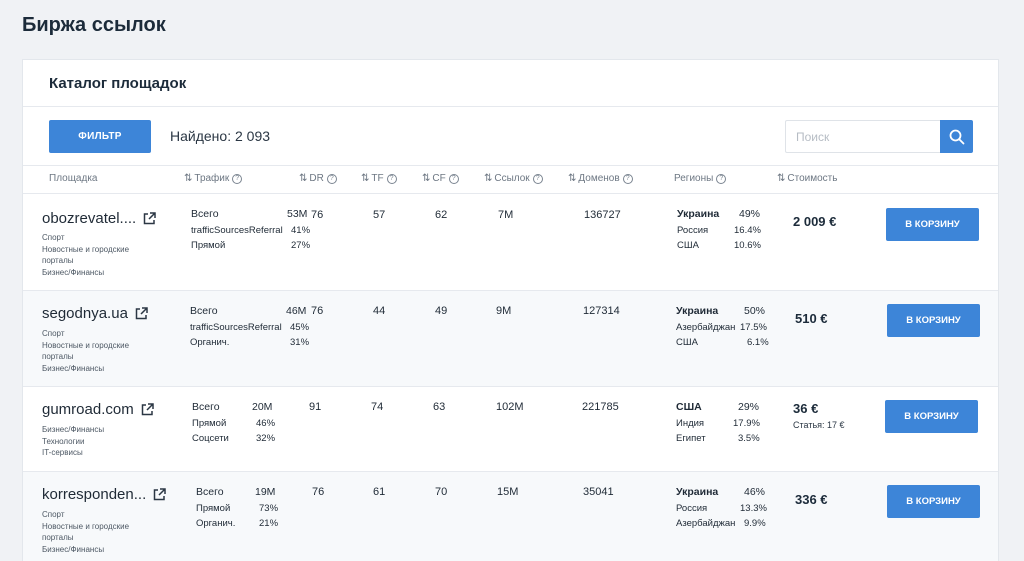  Describe the element at coordinates (602, 215) in the screenshot. I see `domains-value: 136727` at that location.